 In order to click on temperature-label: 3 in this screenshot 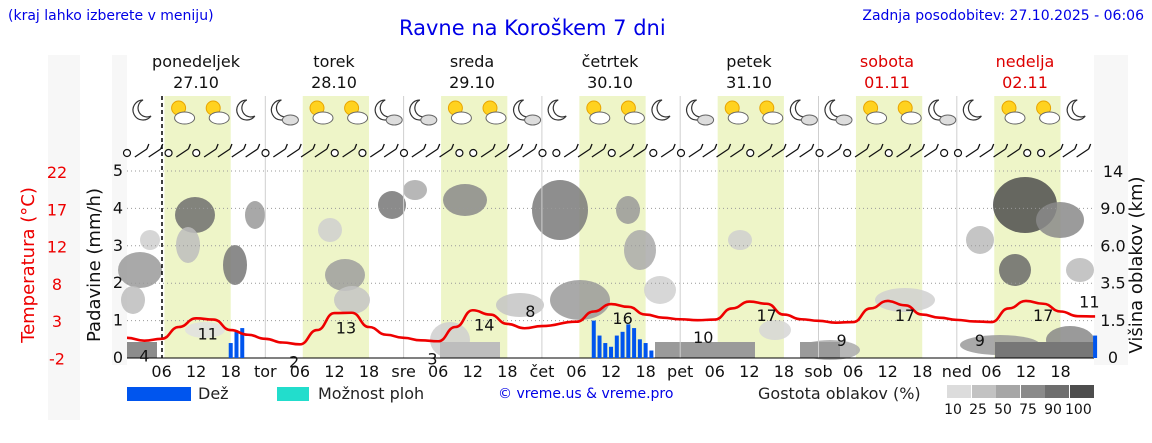, I will do `click(432, 359)`.